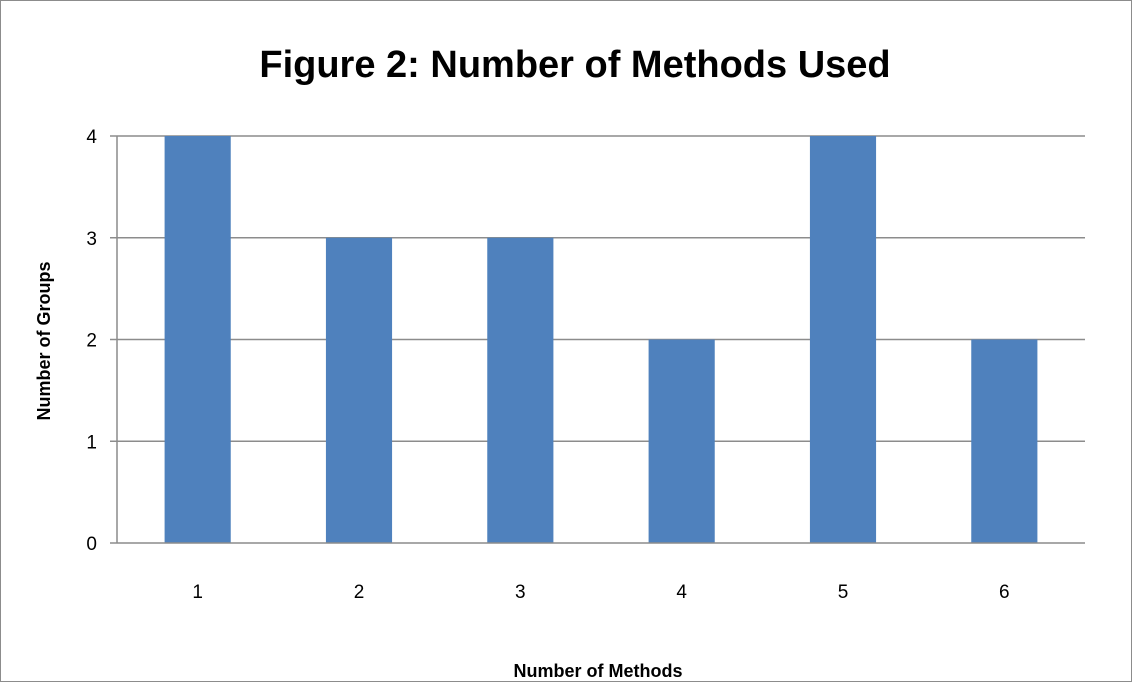  Describe the element at coordinates (598, 671) in the screenshot. I see `x-axis-title: Number of Methods` at that location.